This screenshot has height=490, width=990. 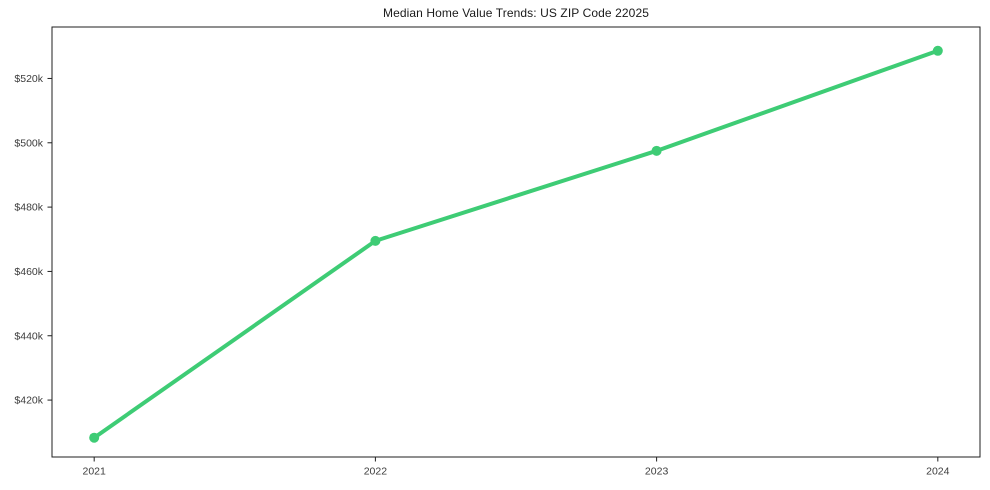 I want to click on x-tick-label: 2021, so click(x=95, y=472).